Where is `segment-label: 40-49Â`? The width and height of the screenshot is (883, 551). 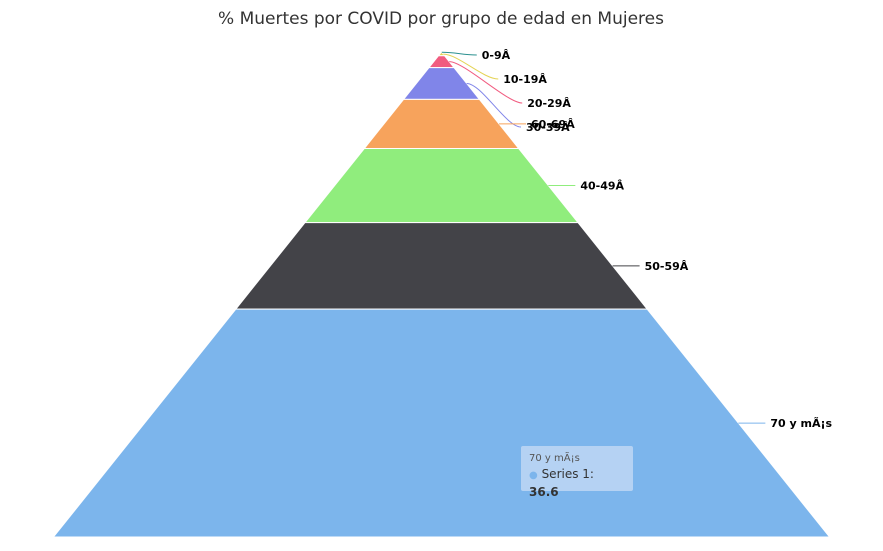 segment-label: 40-49Â is located at coordinates (602, 186).